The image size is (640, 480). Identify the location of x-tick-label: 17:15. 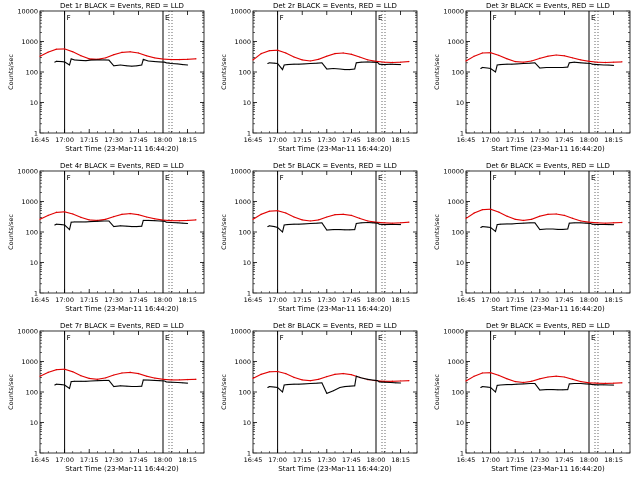
(302, 140).